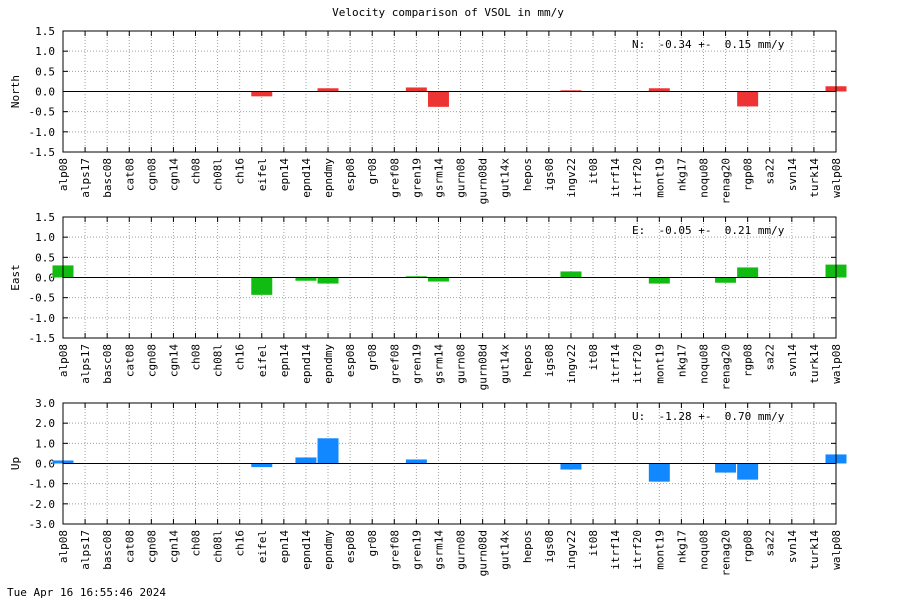 The width and height of the screenshot is (900, 600). What do you see at coordinates (15, 91) in the screenshot?
I see `north-axis-label: North` at bounding box center [15, 91].